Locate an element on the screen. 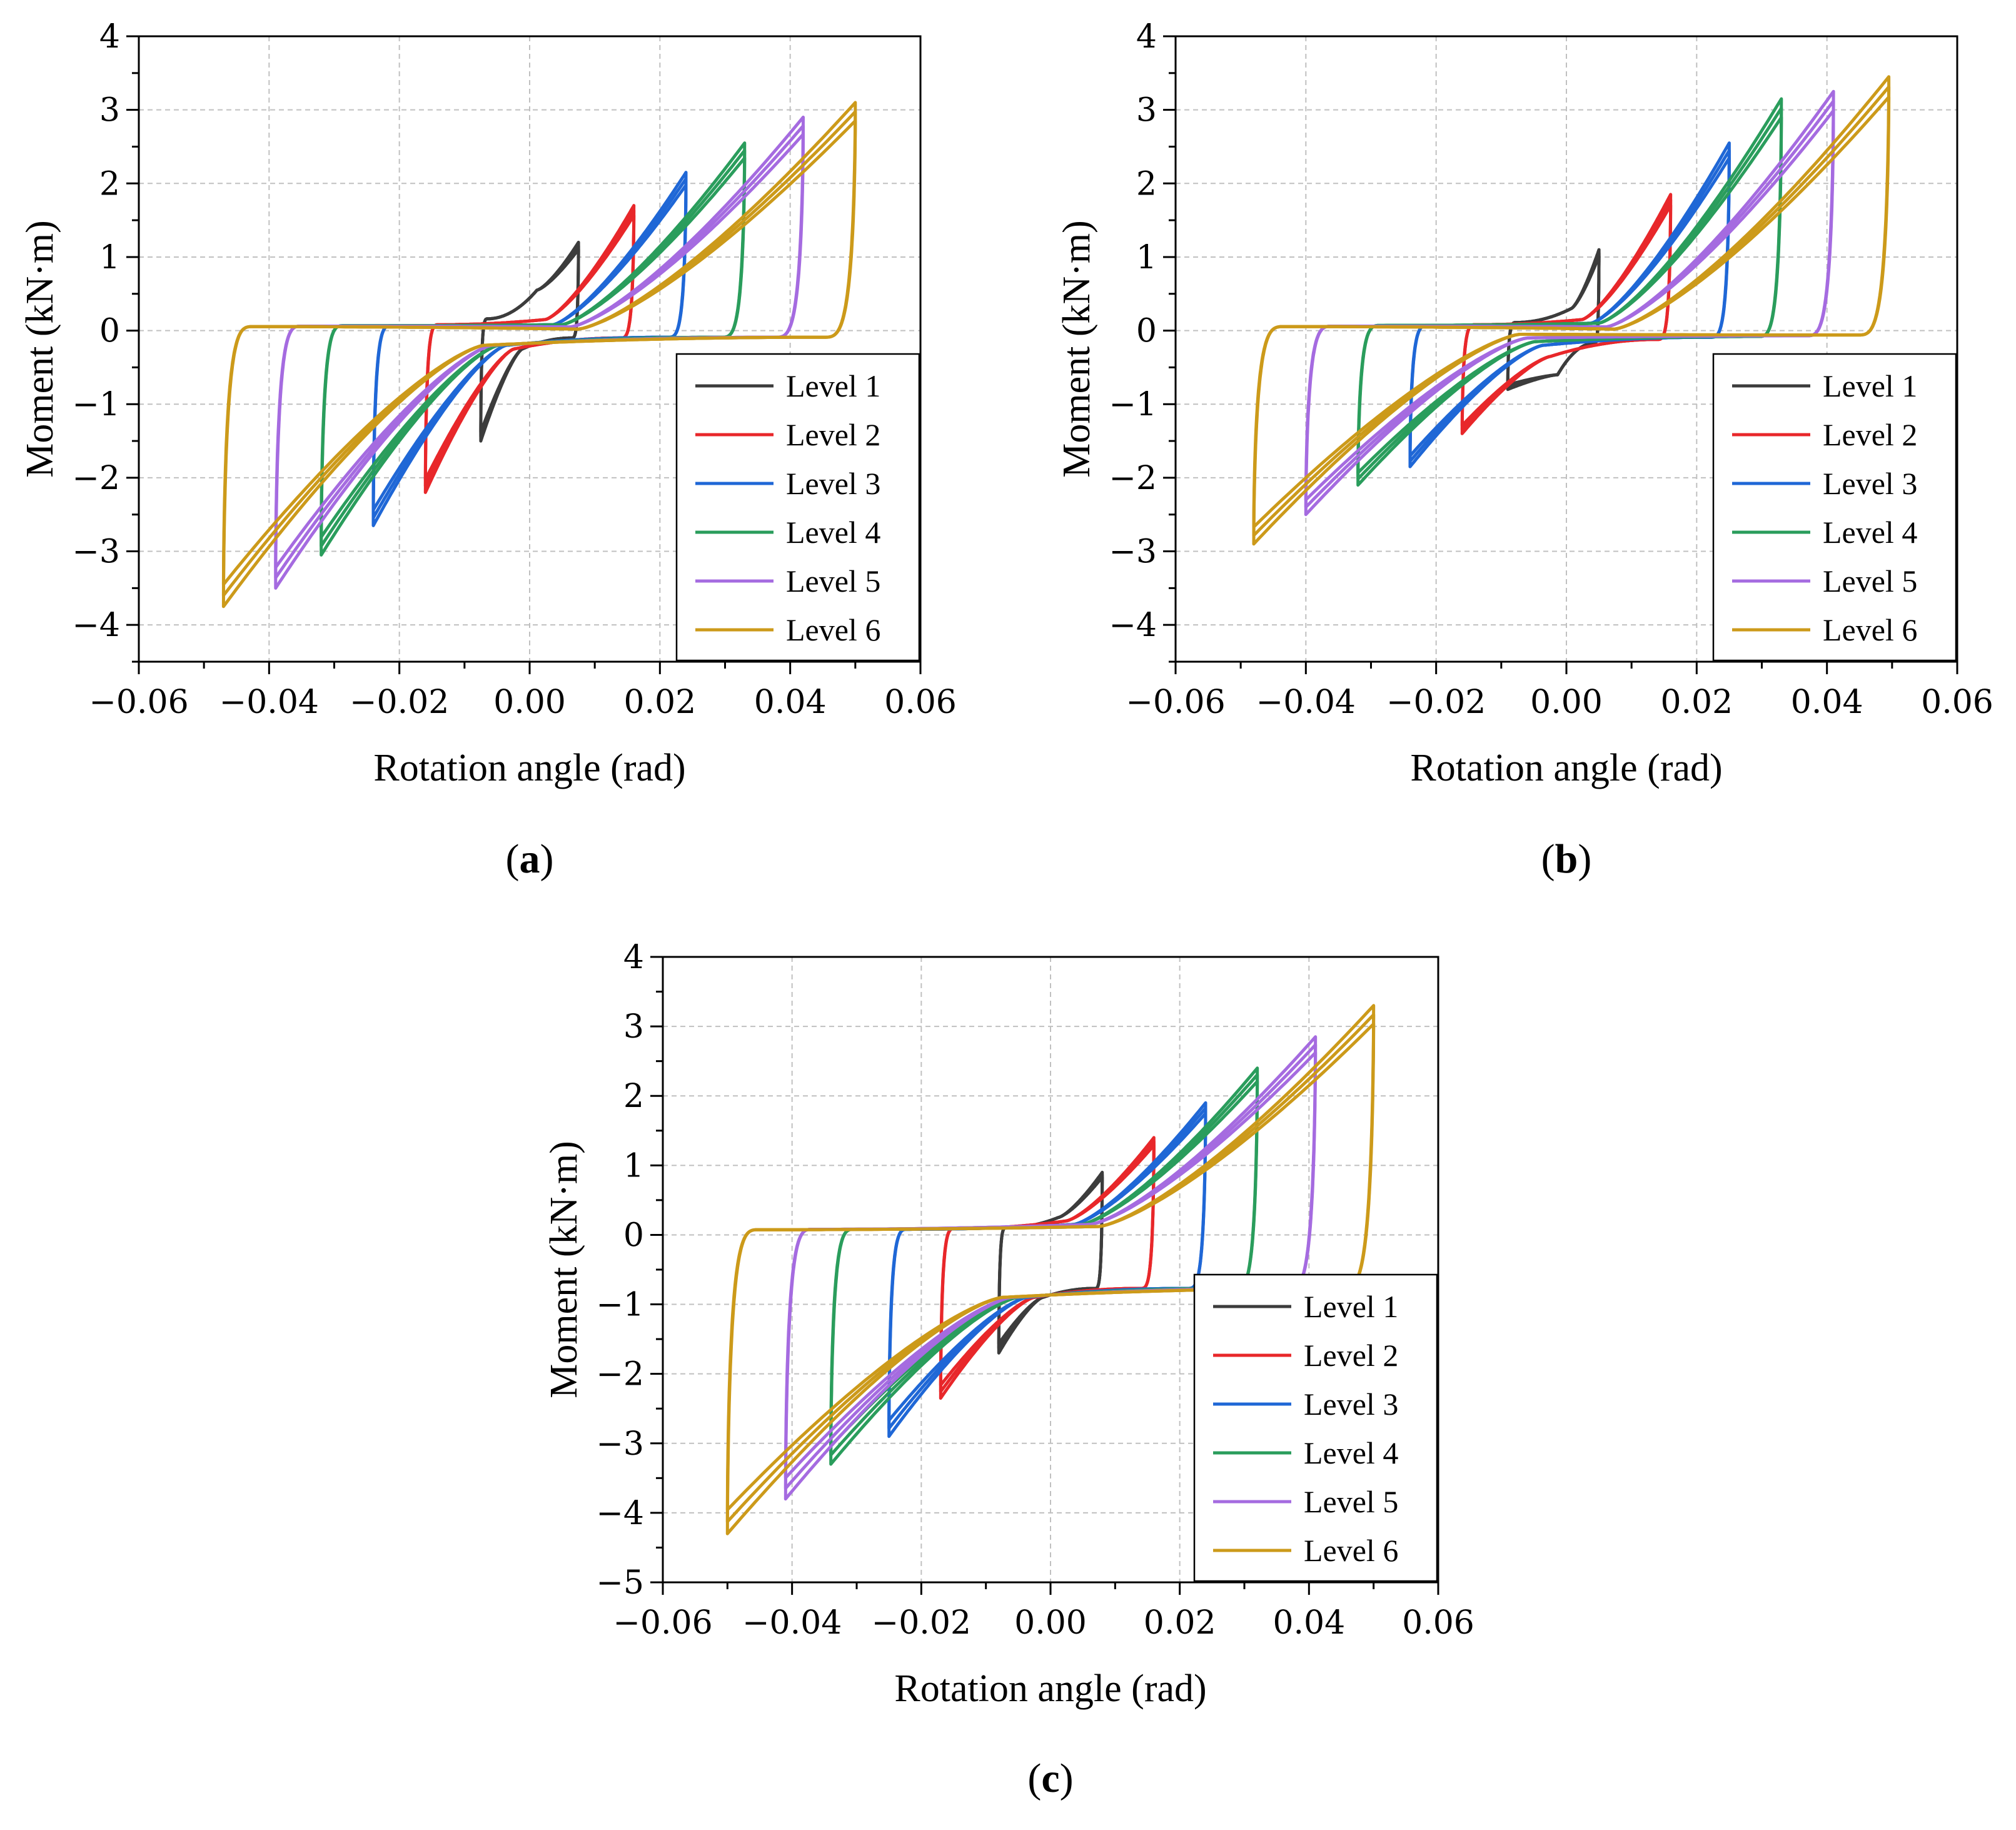  panel-label: (a) is located at coordinates (530, 859).